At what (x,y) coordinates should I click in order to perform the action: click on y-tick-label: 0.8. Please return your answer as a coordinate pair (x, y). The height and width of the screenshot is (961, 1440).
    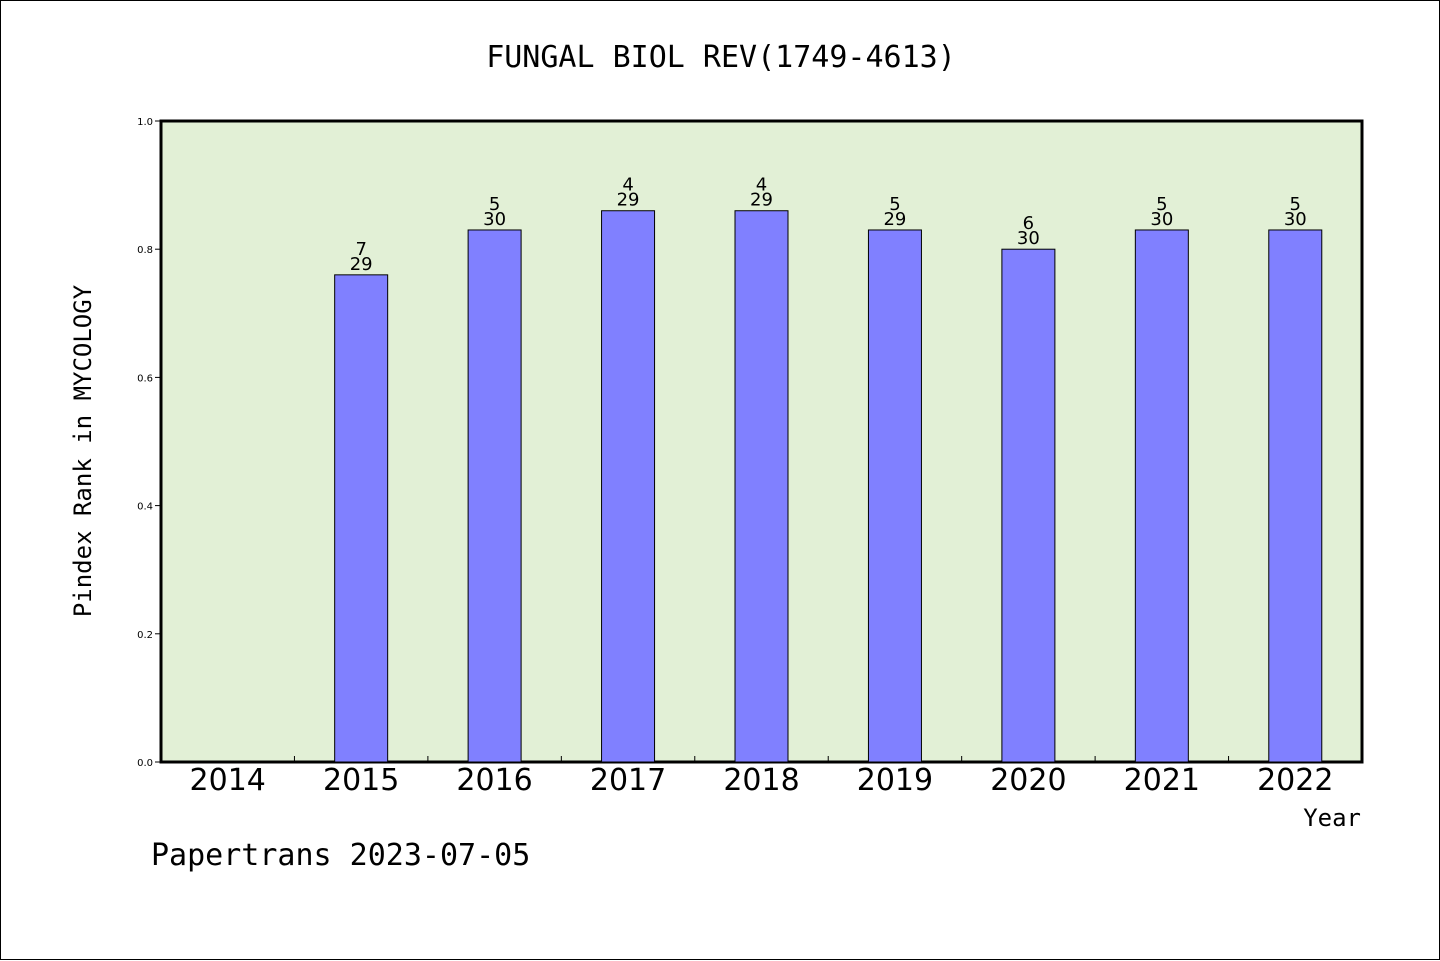
    Looking at the image, I should click on (145, 250).